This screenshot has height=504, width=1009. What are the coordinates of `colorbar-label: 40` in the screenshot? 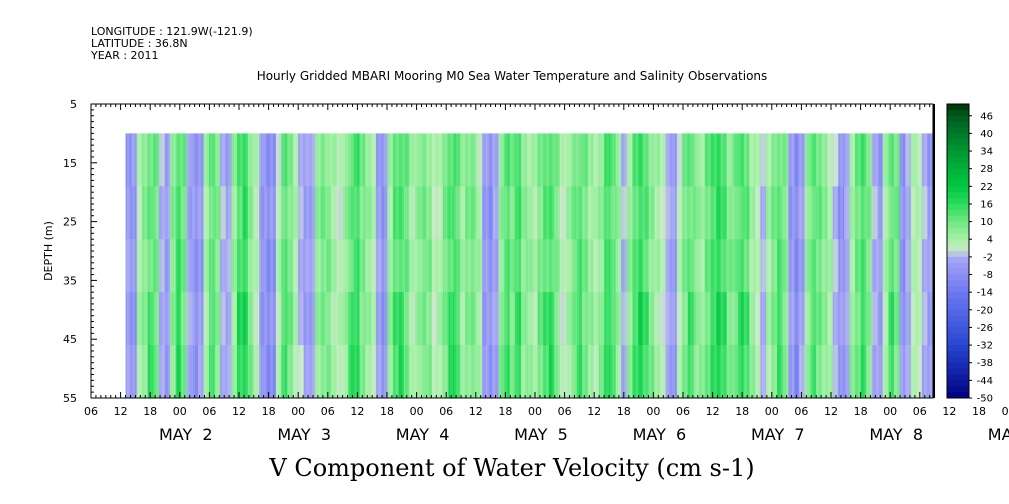 It's located at (986, 134).